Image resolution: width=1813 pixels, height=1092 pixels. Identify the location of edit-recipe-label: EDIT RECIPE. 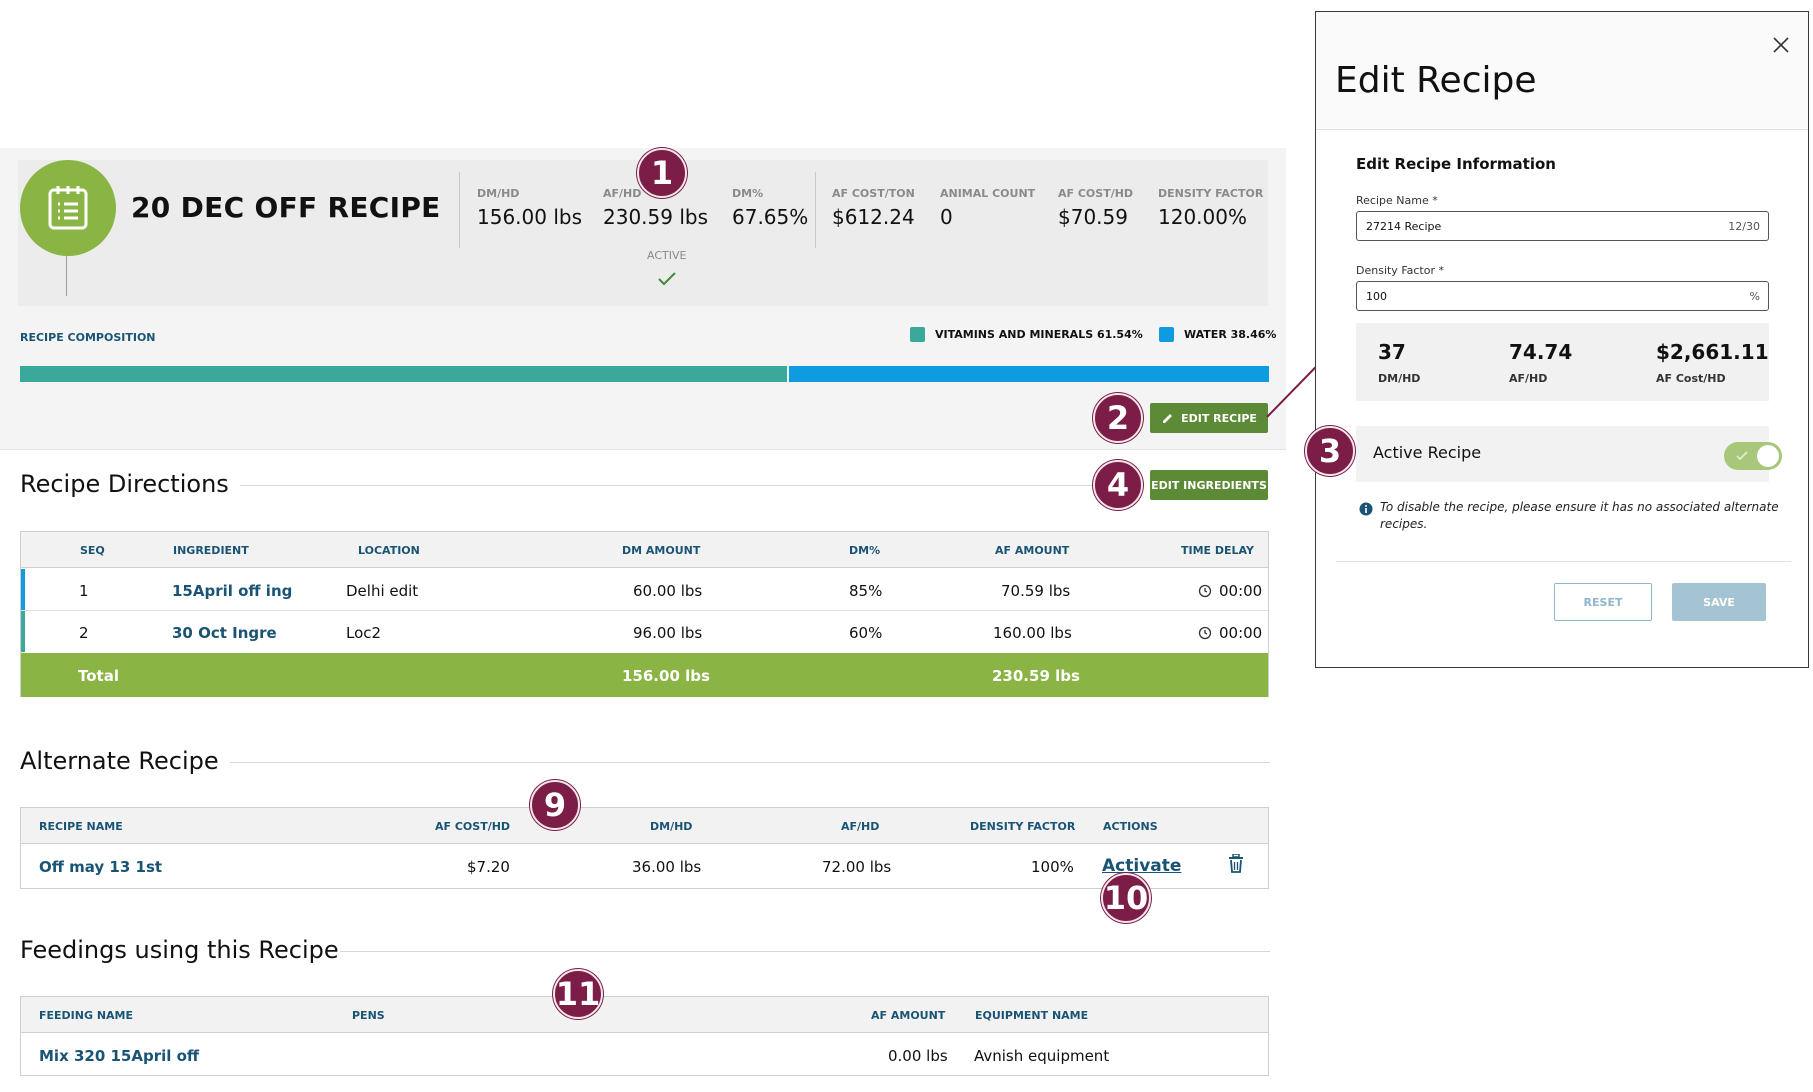
(1219, 418).